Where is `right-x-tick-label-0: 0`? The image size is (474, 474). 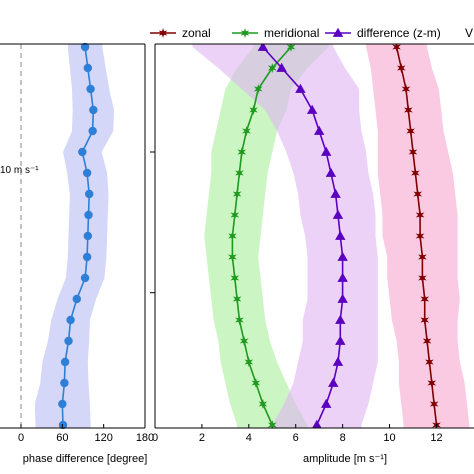
right-x-tick-label-0: 0 is located at coordinates (155, 438).